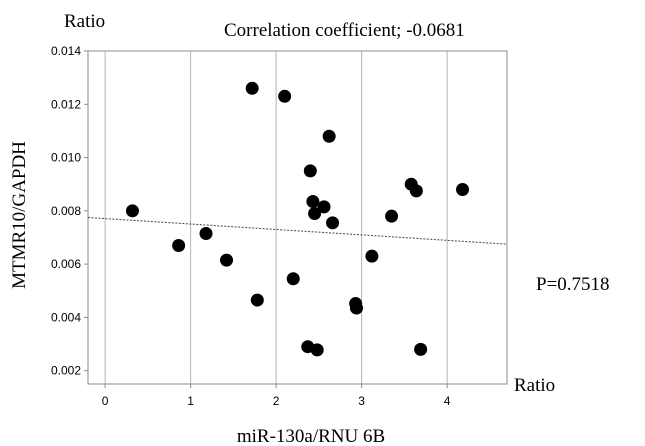 This screenshot has width=645, height=446. What do you see at coordinates (534, 385) in the screenshot?
I see `x-unit-label: Ratio` at bounding box center [534, 385].